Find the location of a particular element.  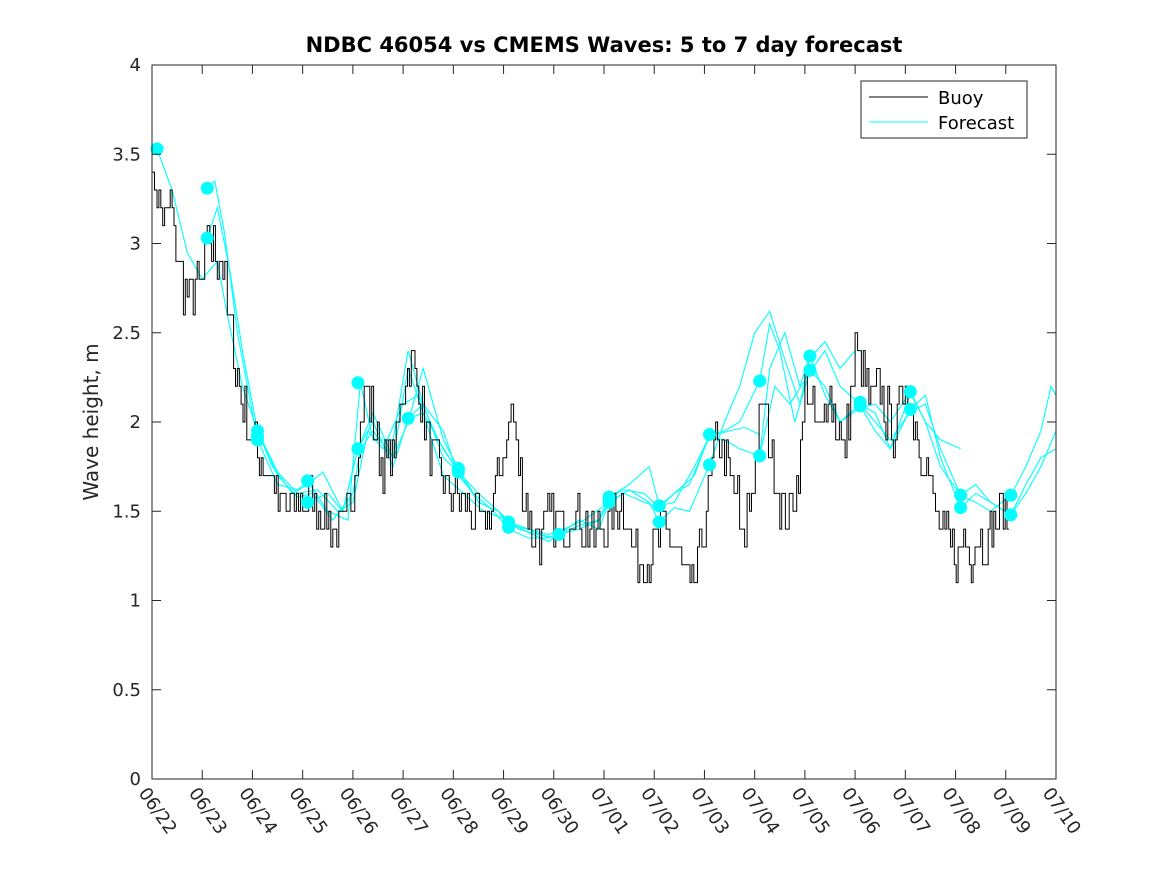

x-tick-label: 07/10 is located at coordinates (1061, 811).